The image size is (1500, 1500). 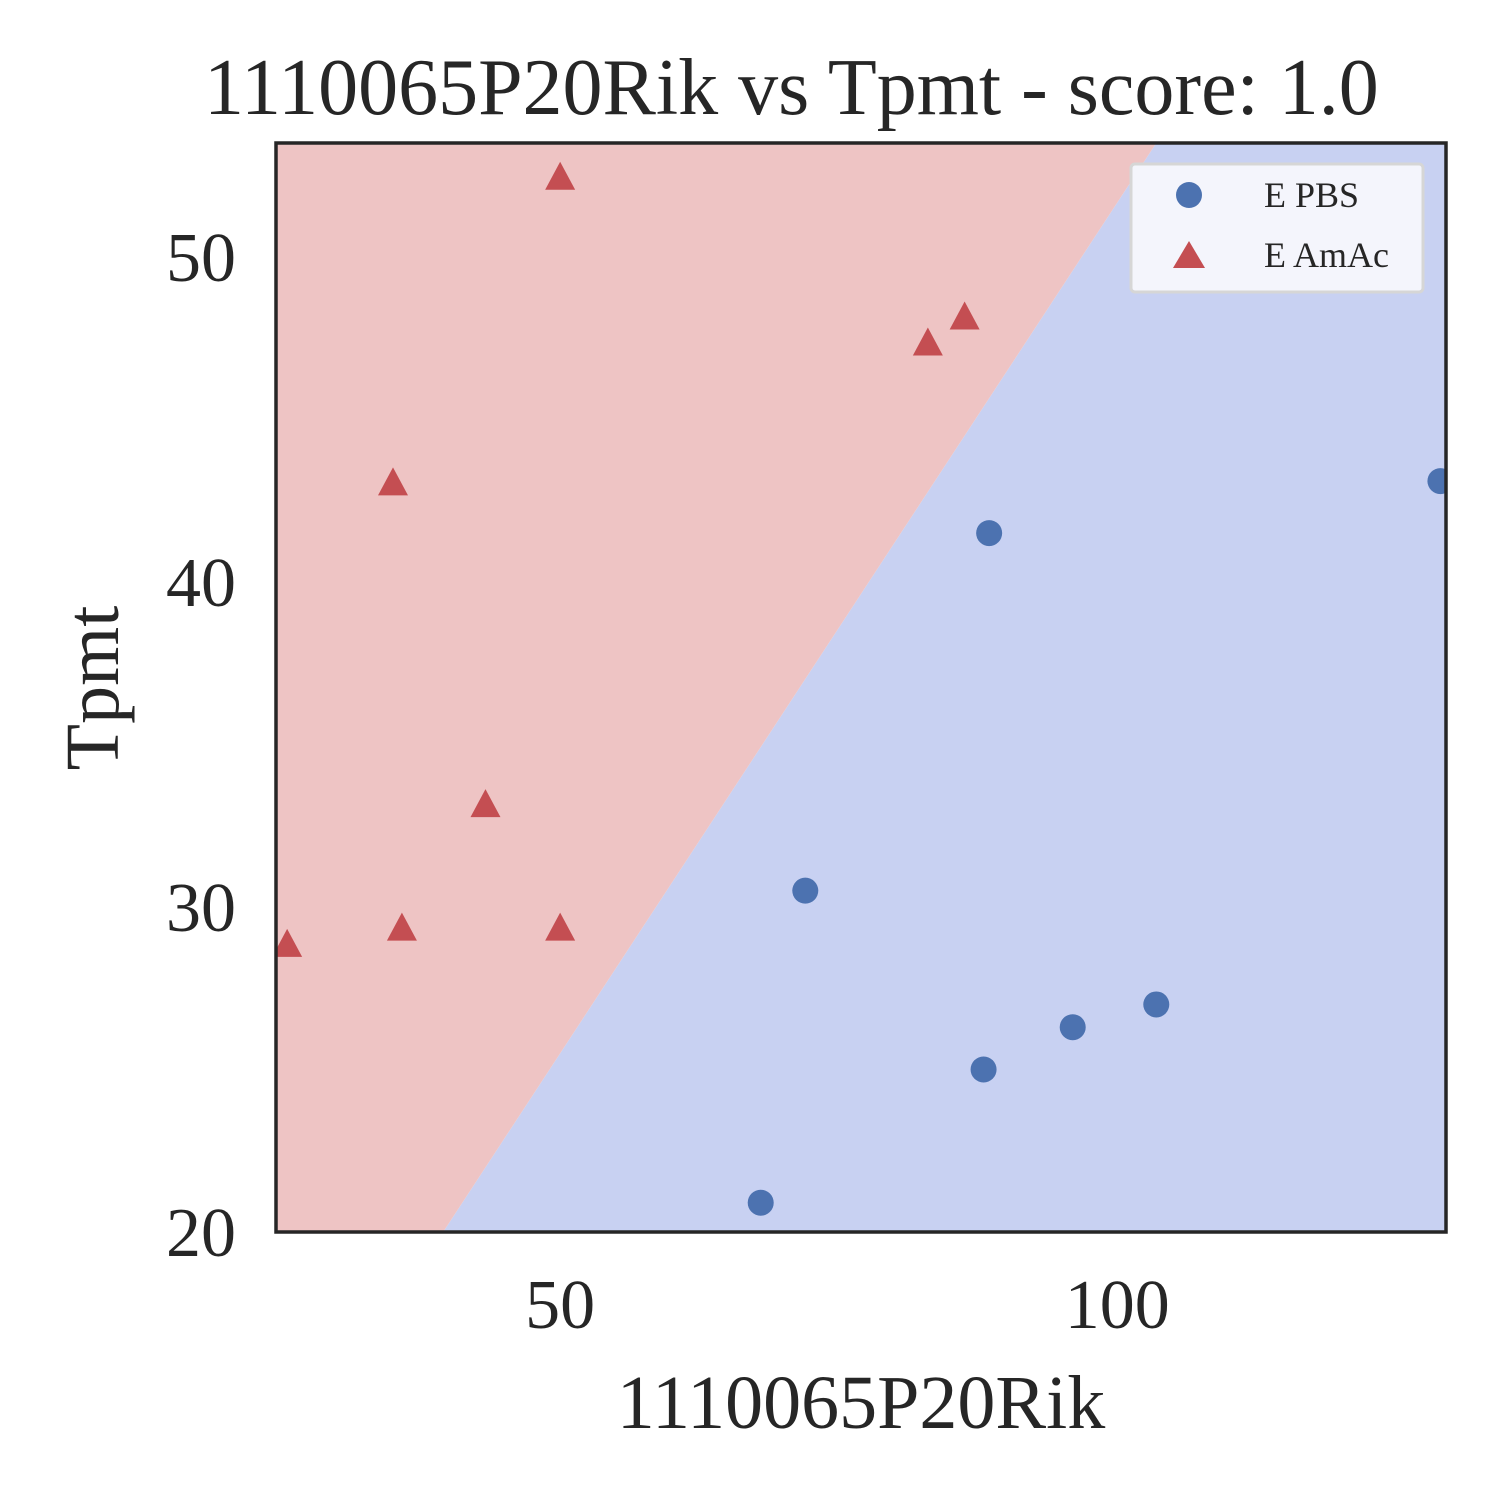 What do you see at coordinates (1189, 254) in the screenshot?
I see `legend-marker-e-amac` at bounding box center [1189, 254].